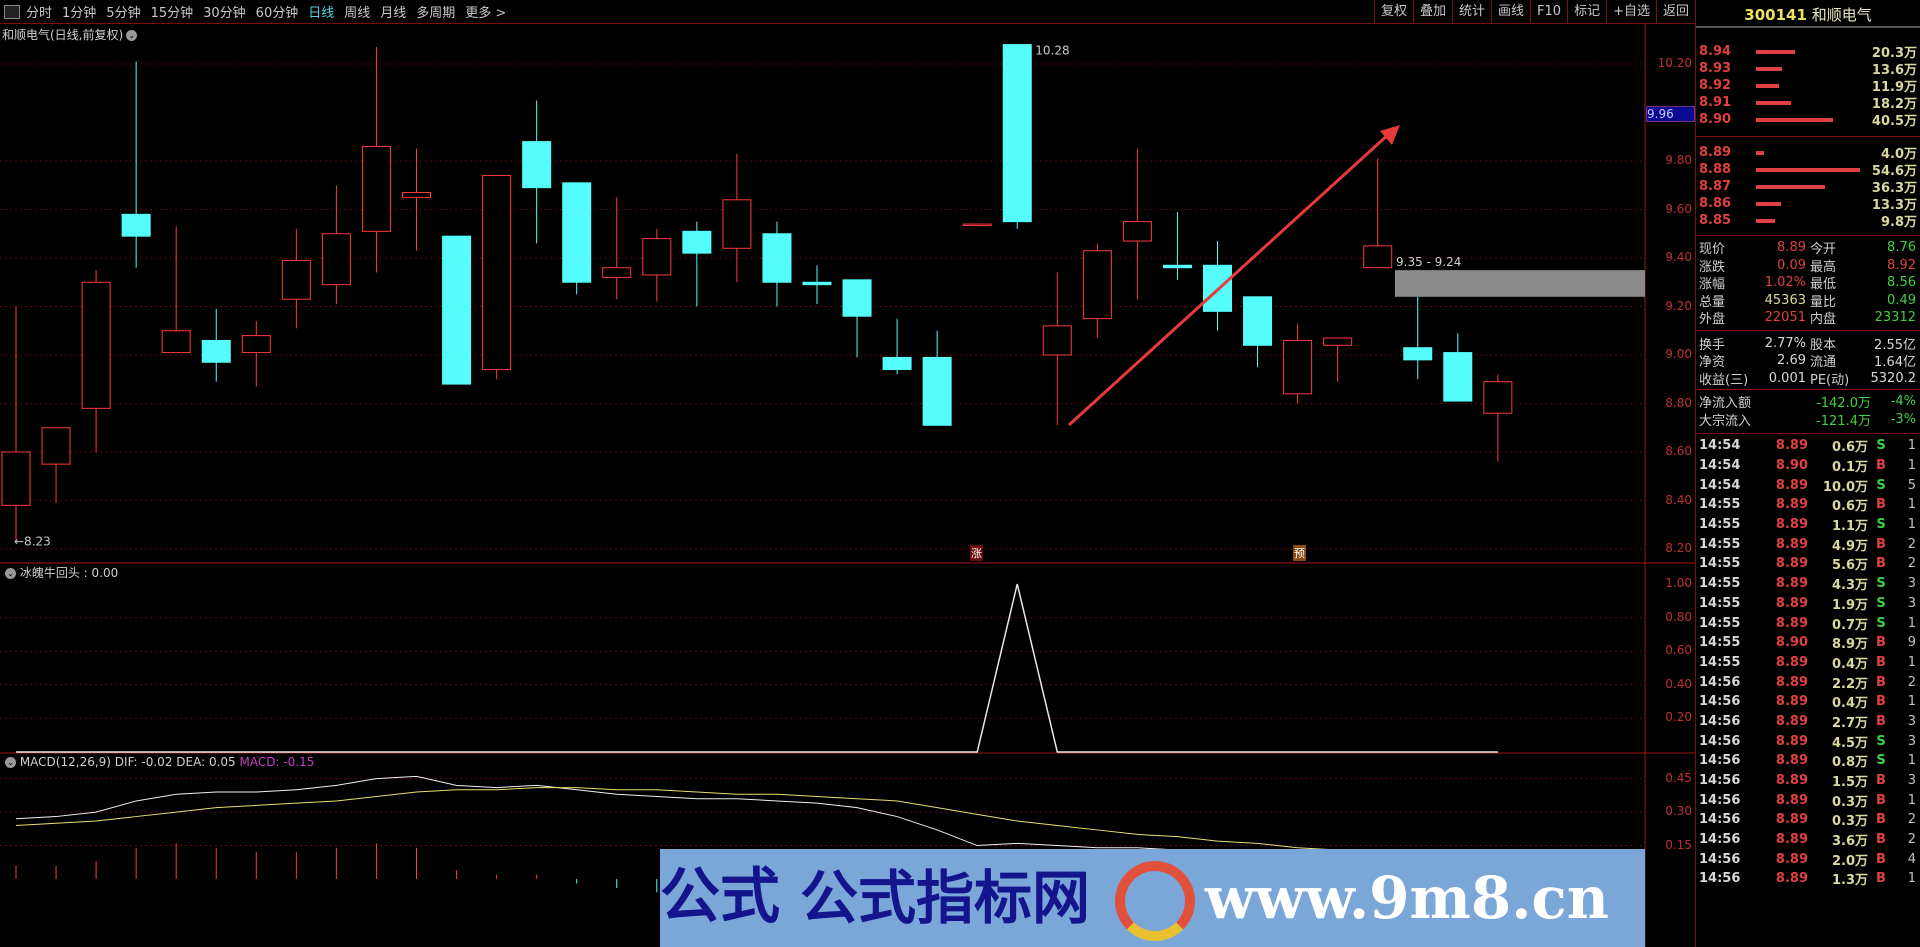  I want to click on toolbar-buttons: 复权 叠加 统计 画线 F10 标记 +自选 返回, so click(1534, 12).